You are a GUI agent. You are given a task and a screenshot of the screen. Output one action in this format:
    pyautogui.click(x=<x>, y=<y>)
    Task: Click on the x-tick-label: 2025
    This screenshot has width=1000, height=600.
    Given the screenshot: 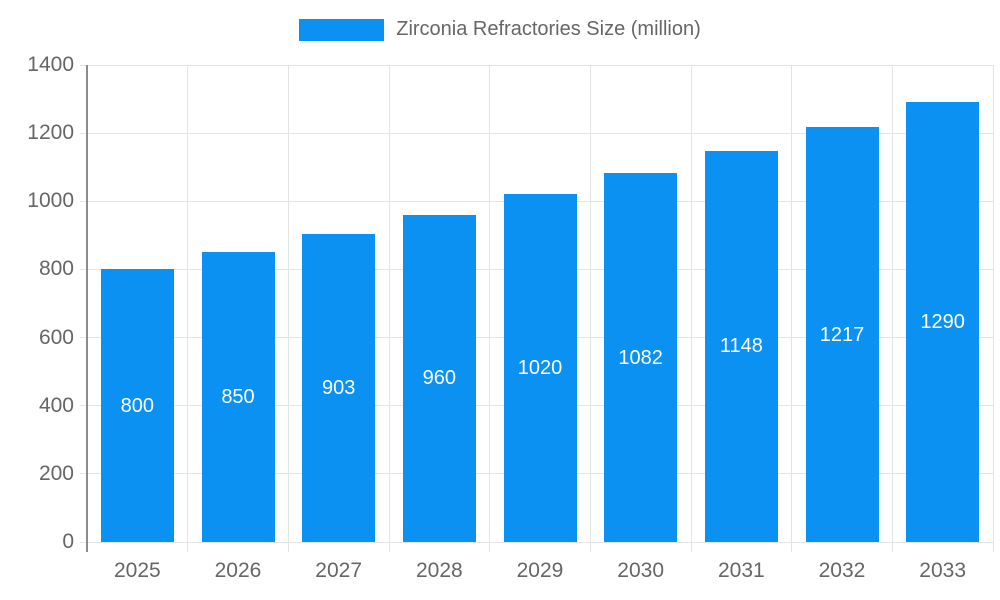 What is the action you would take?
    pyautogui.click(x=137, y=570)
    